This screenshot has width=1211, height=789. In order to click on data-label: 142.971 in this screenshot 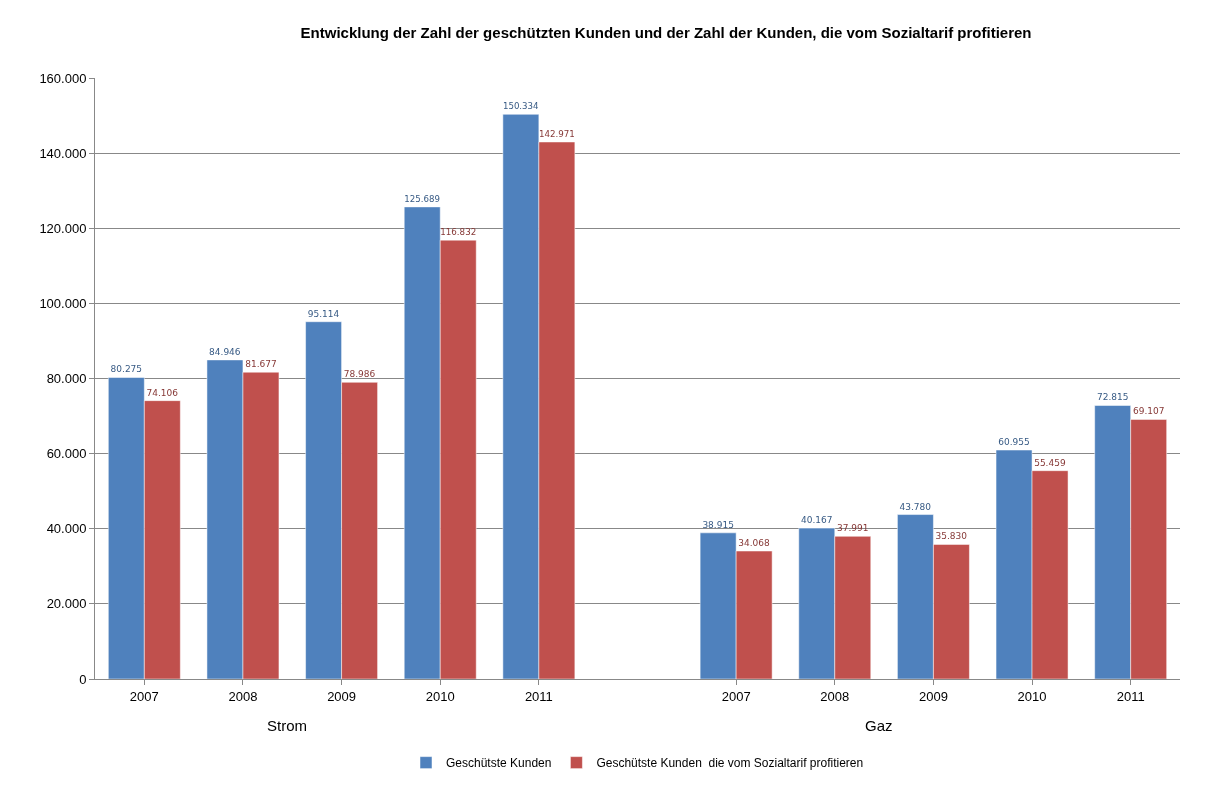, I will do `click(556, 134)`.